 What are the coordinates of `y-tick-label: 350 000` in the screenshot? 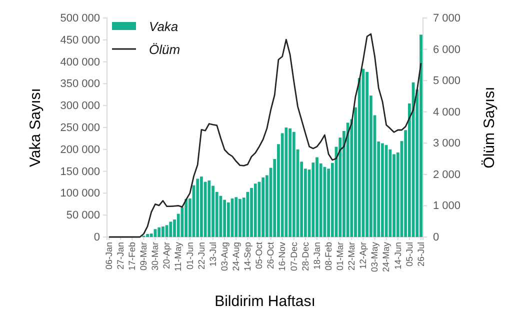 It's located at (80, 84).